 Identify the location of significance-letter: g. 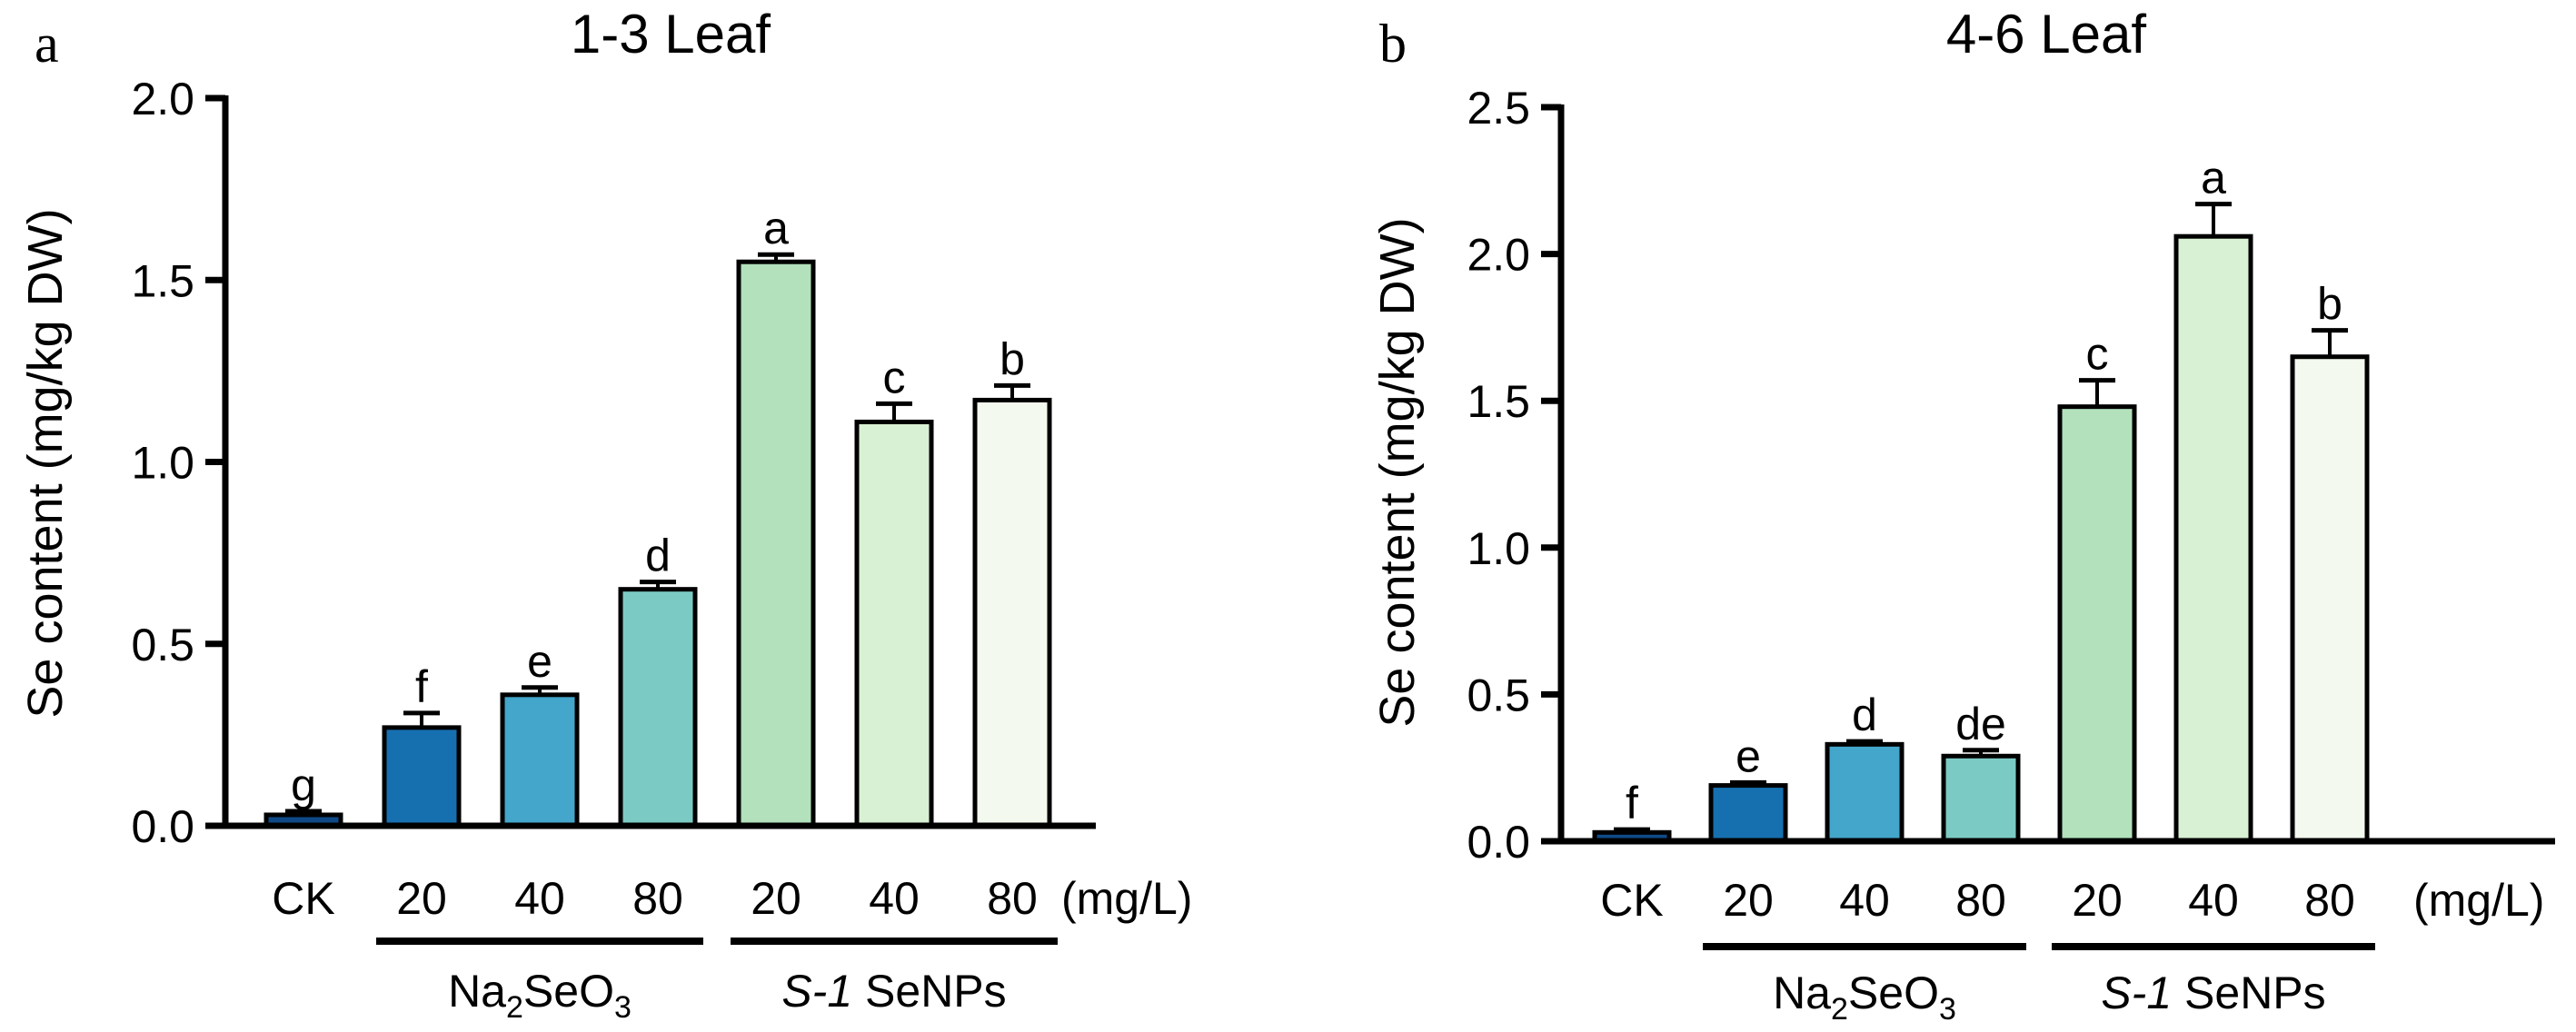
(303, 784).